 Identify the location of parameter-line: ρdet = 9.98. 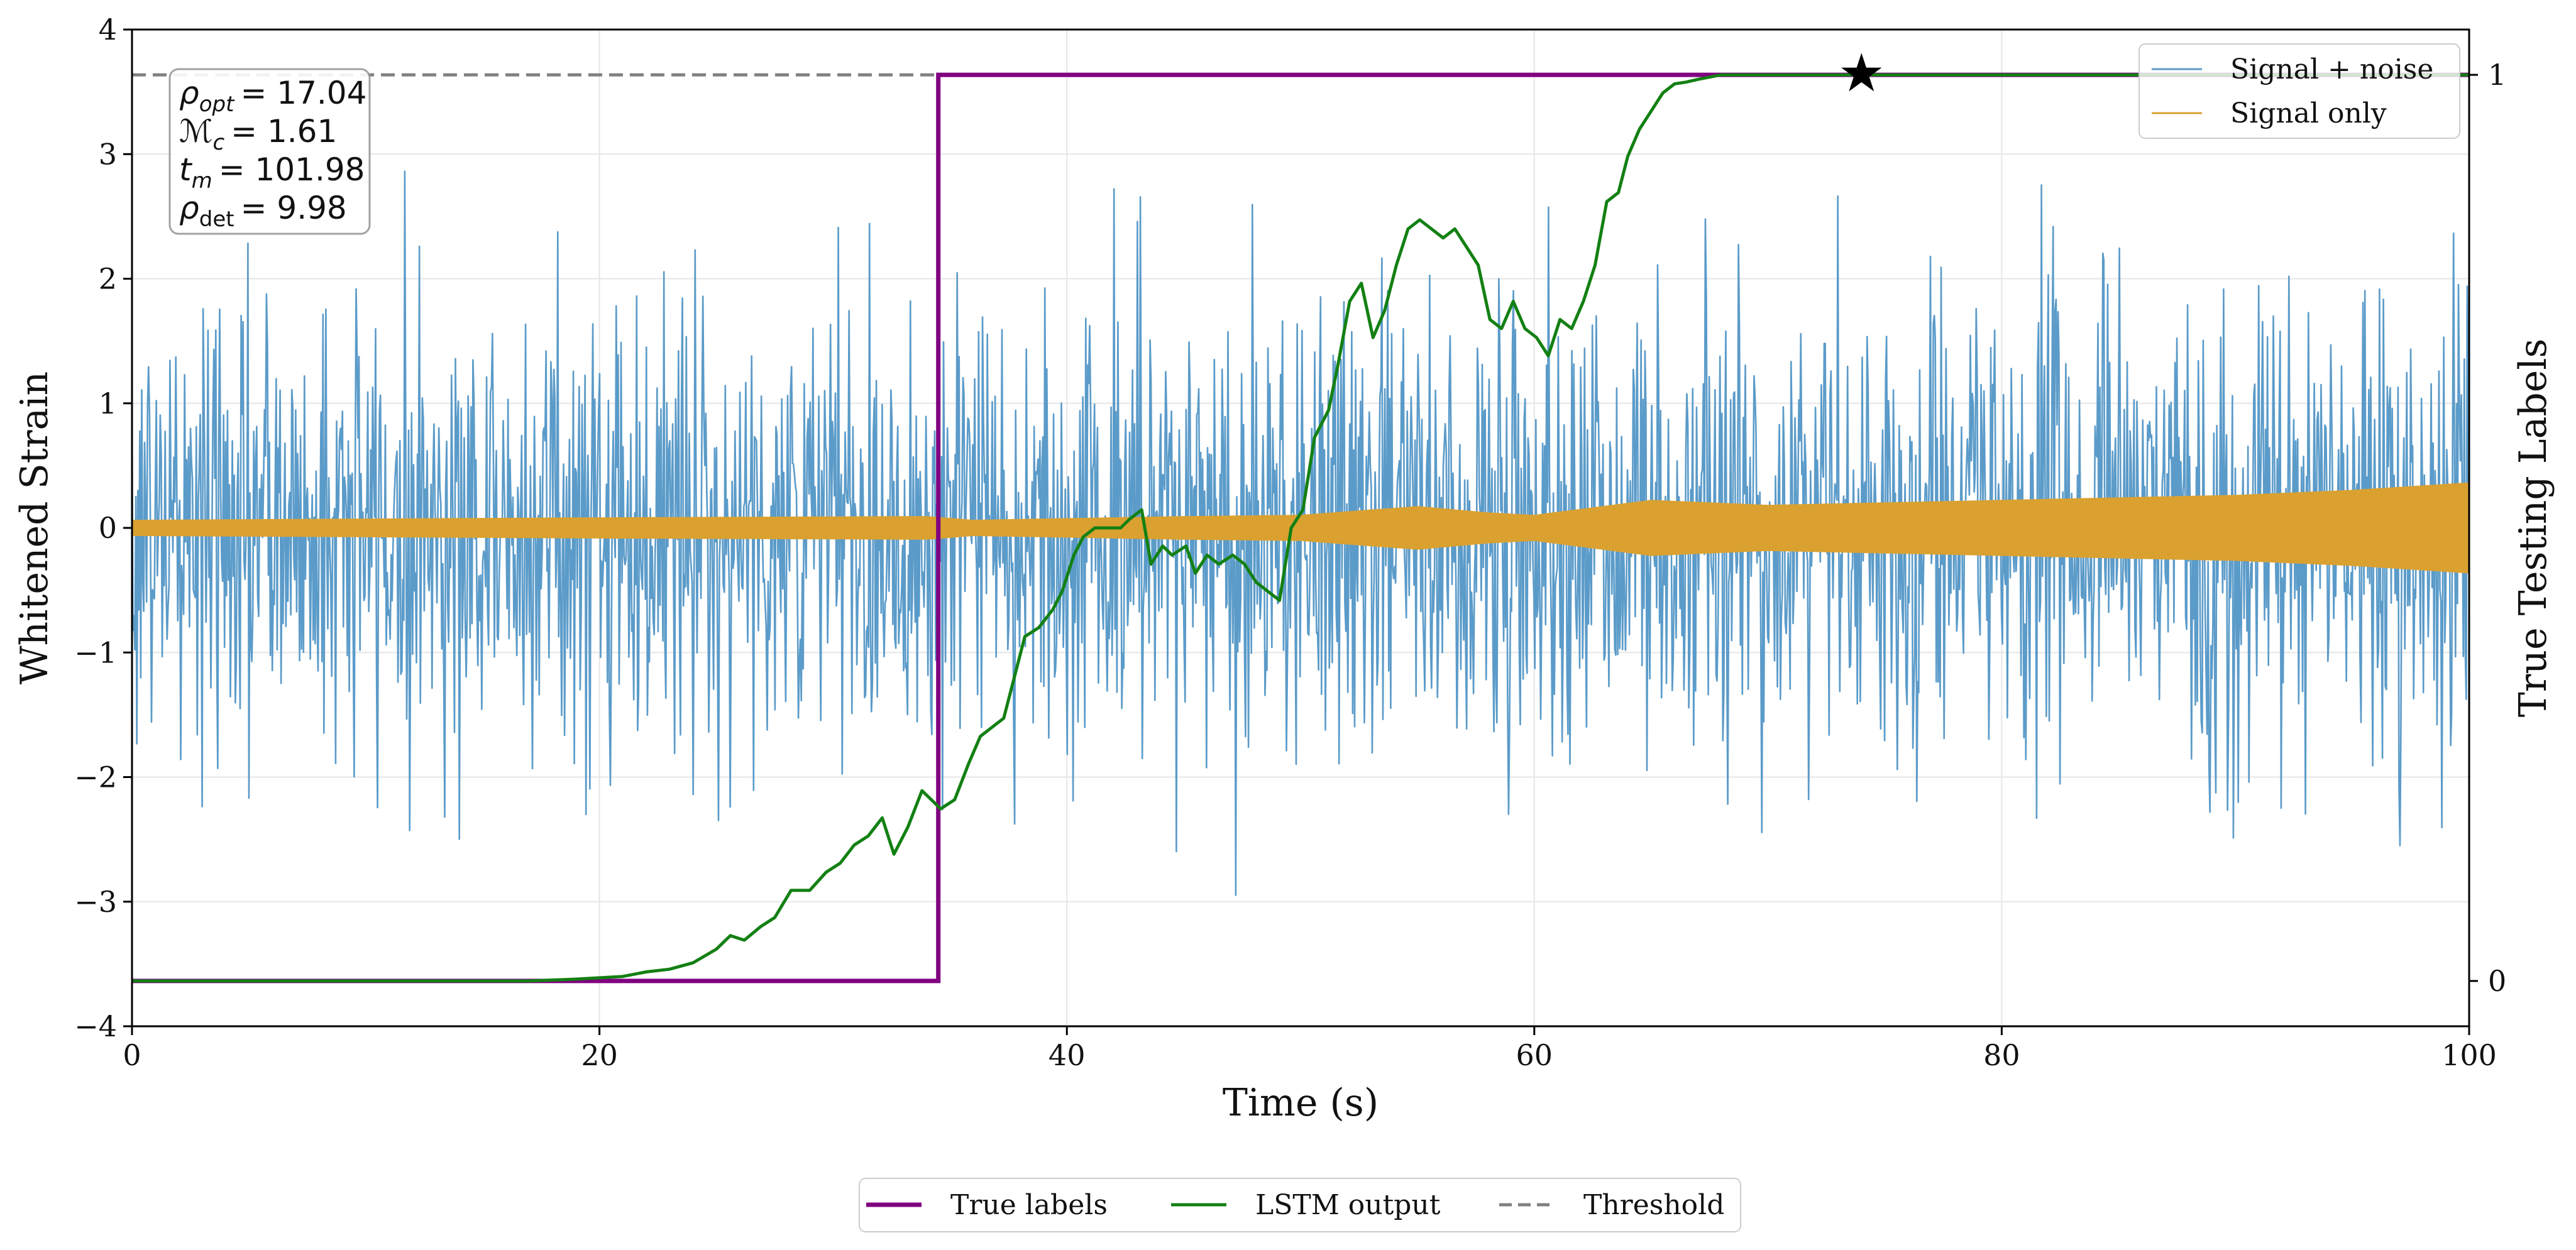
(263, 211).